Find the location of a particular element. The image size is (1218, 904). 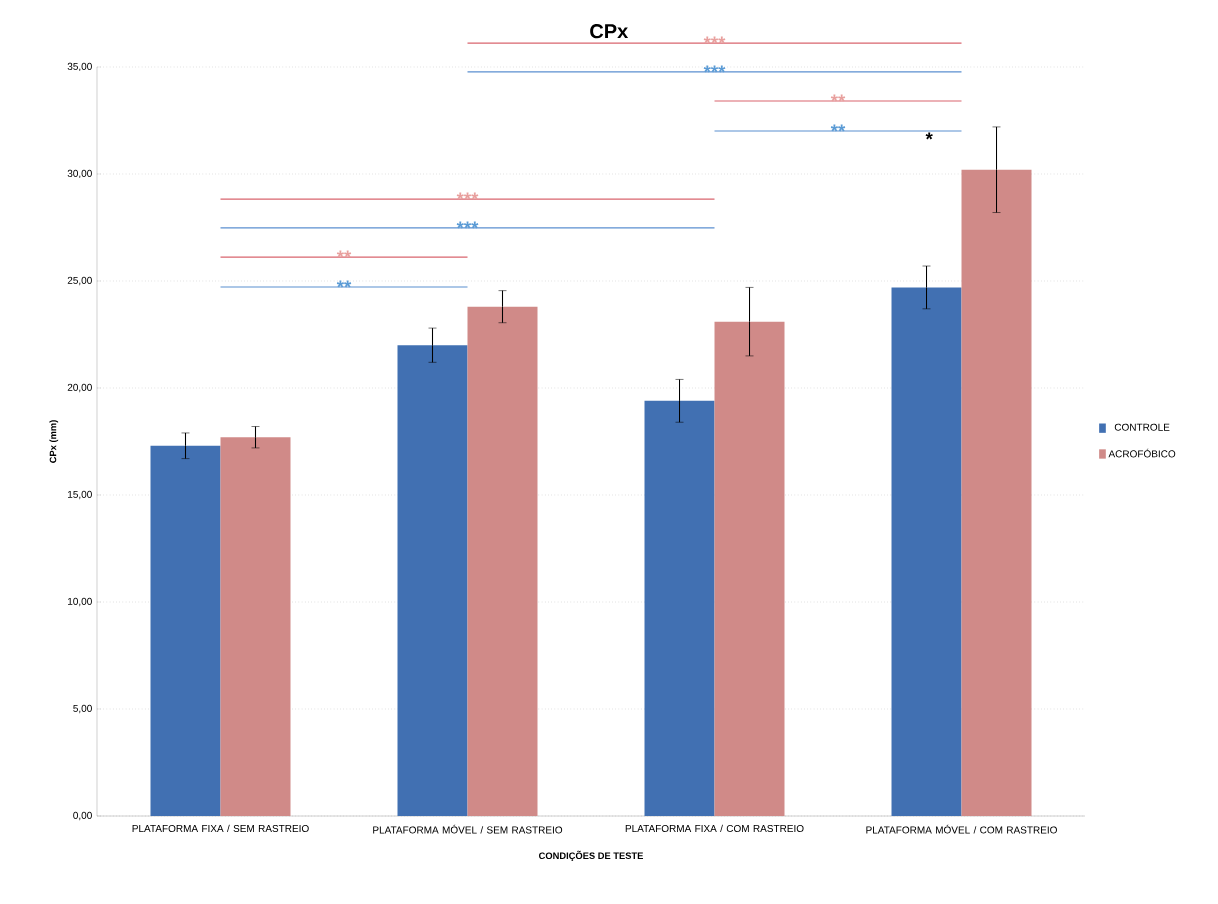

x-tick-label: PLATAFORMA FIXA / COM RASTREIO is located at coordinates (714, 828).